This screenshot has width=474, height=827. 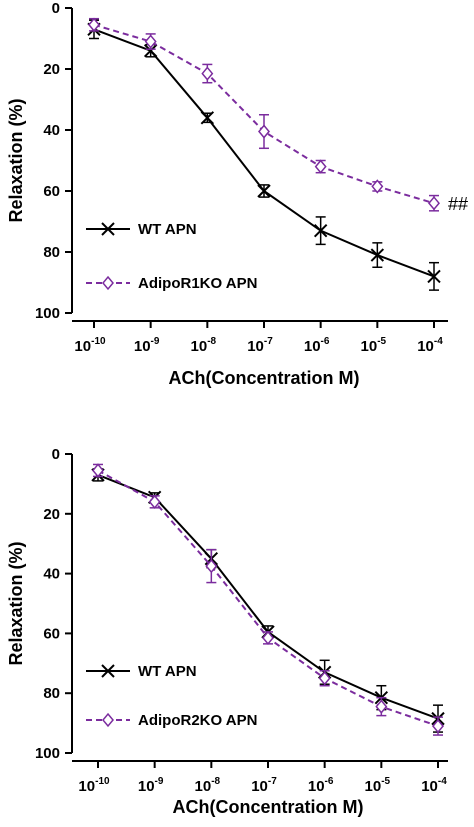 I want to click on legend-label-1: AdipoR1KO APN, so click(x=197, y=283).